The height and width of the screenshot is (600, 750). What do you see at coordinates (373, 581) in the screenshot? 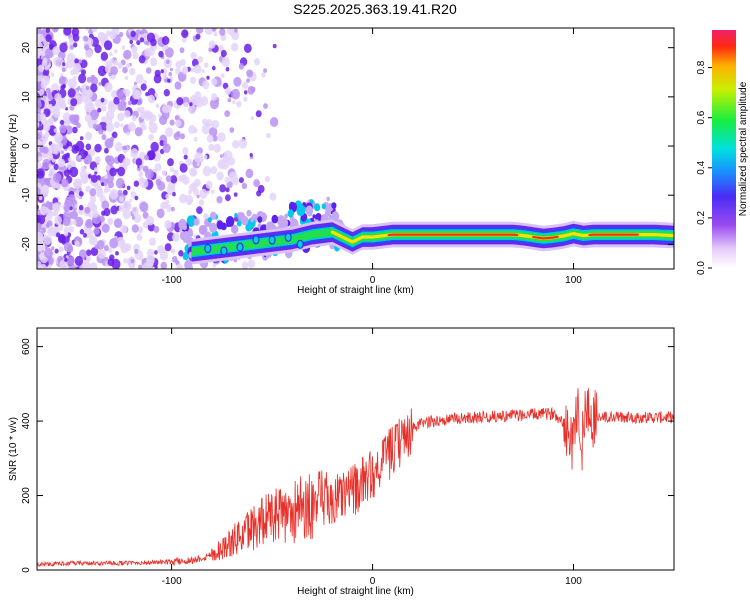
I see `x-tick-label: 0` at bounding box center [373, 581].